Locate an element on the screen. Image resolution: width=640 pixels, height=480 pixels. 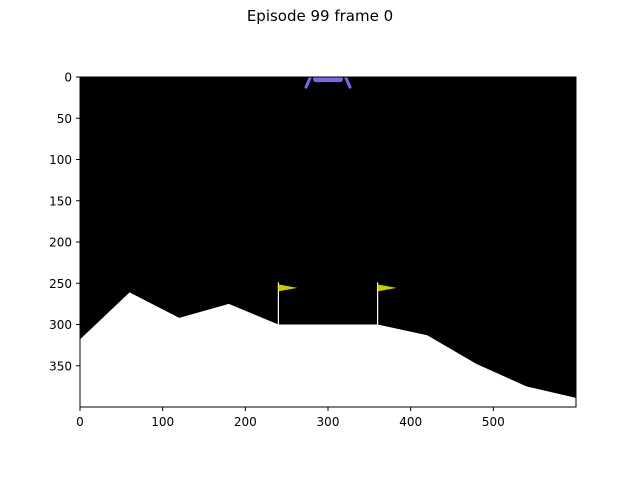
x-tick-label: 300 is located at coordinates (328, 422).